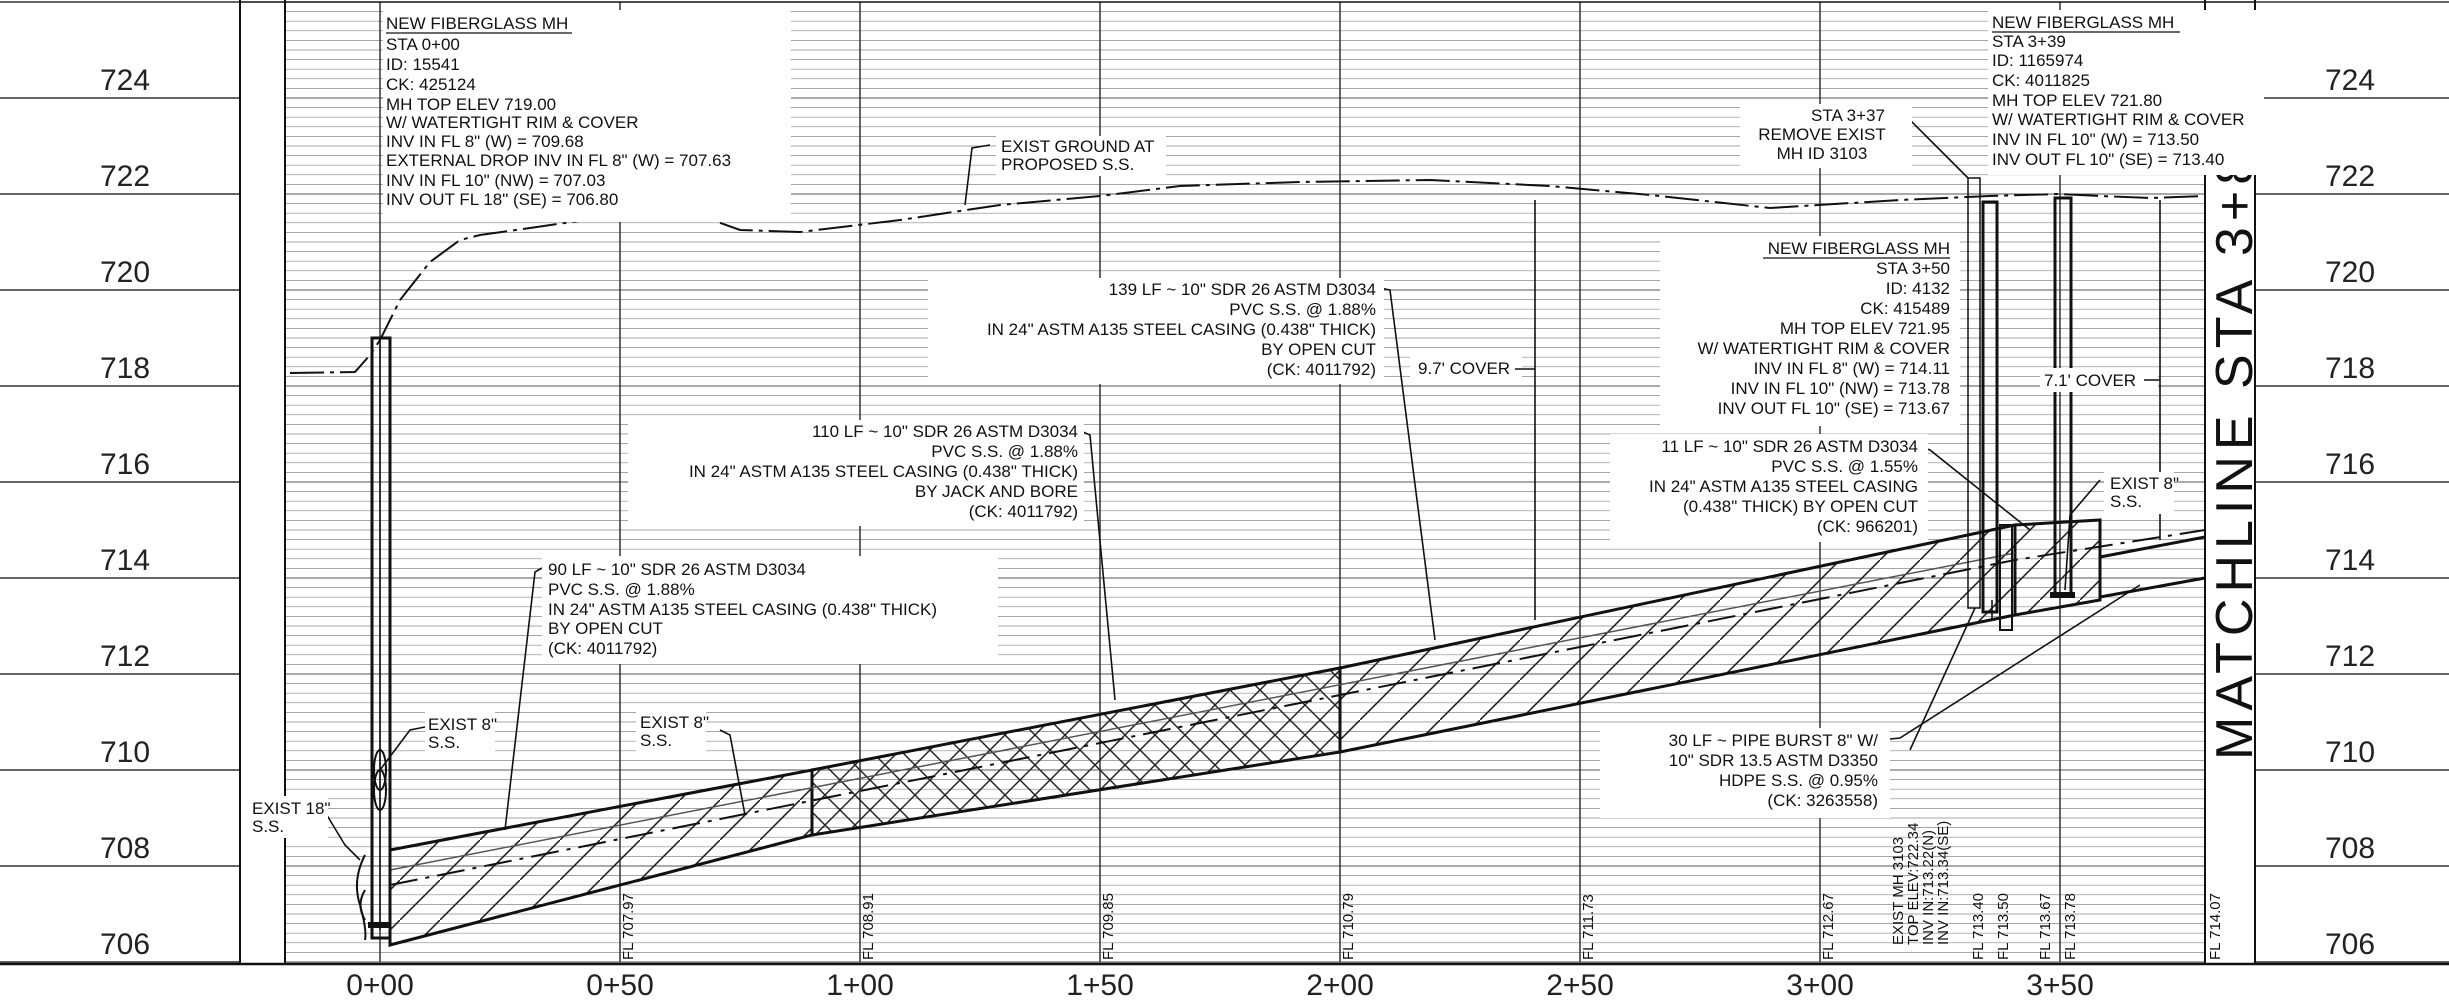  Describe the element at coordinates (628, 926) in the screenshot. I see `fl-label: FL 707.97` at that location.